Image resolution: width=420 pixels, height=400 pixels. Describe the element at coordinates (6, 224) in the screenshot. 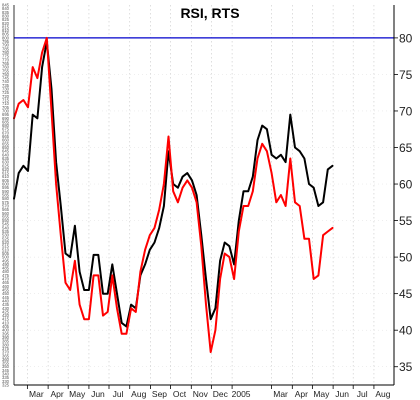

I see `micro-tick-label: 545` at that location.